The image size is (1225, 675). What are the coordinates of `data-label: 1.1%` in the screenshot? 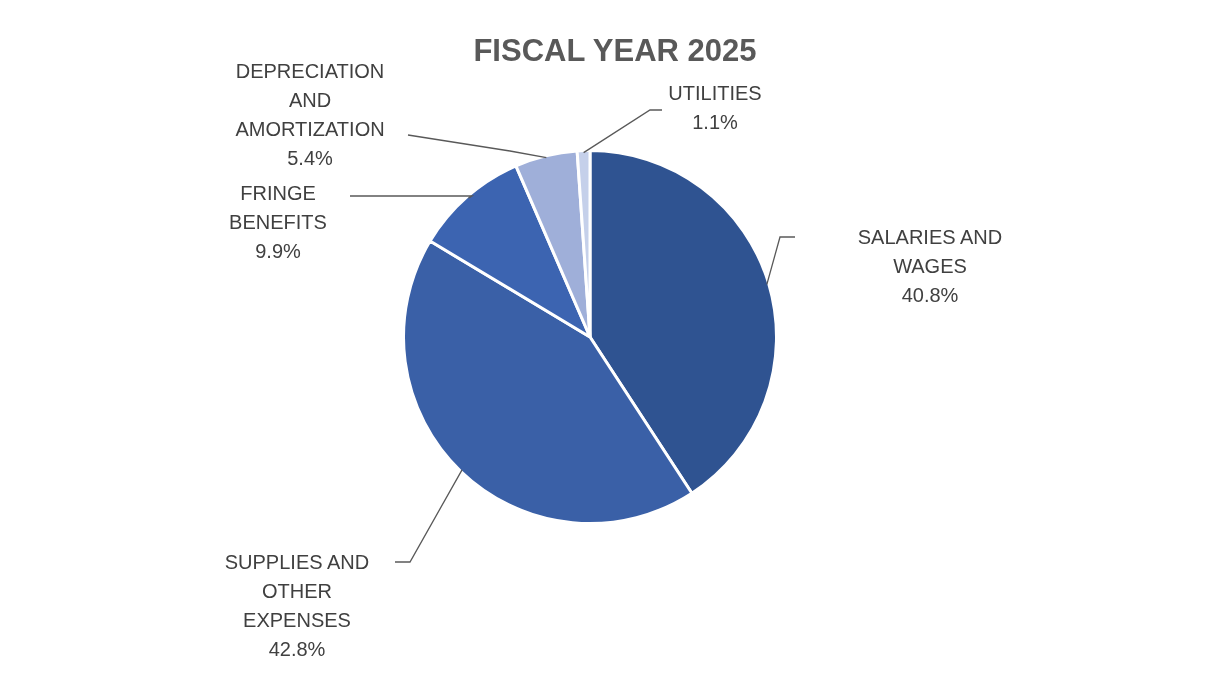 It's located at (715, 121).